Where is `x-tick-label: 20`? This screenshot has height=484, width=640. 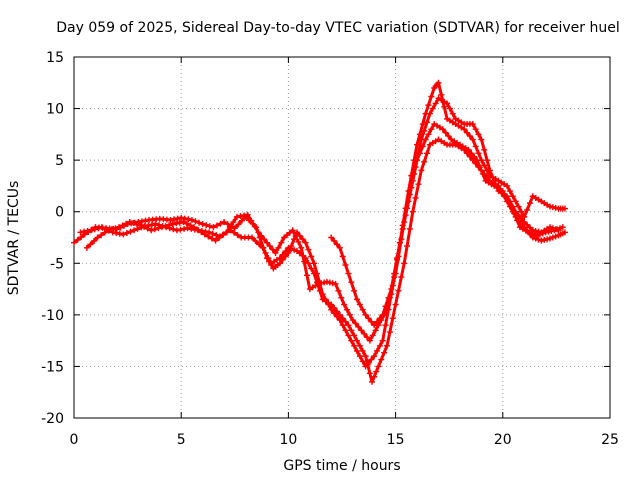
x-tick-label: 20 is located at coordinates (503, 440).